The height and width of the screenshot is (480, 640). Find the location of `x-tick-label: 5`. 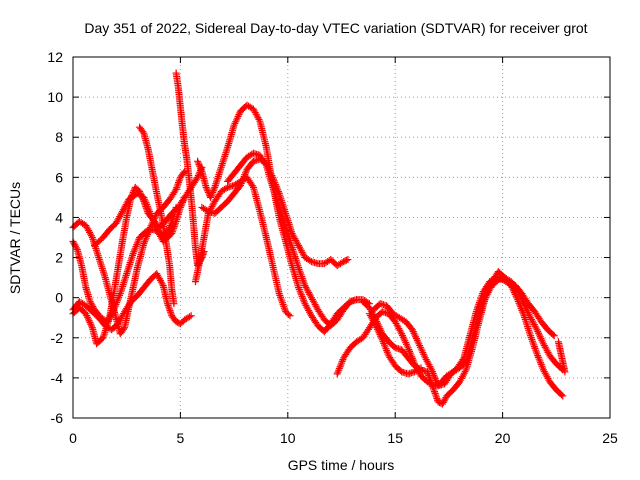

x-tick-label: 5 is located at coordinates (181, 438).